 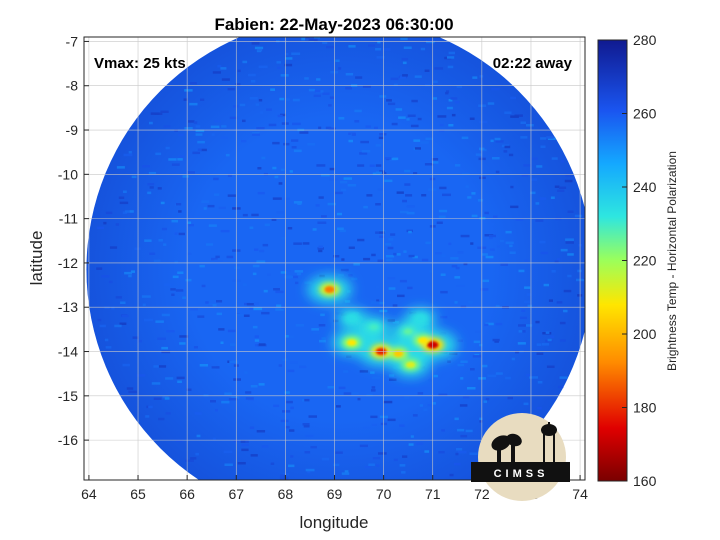 What do you see at coordinates (433, 494) in the screenshot?
I see `x-tick-label: 71` at bounding box center [433, 494].